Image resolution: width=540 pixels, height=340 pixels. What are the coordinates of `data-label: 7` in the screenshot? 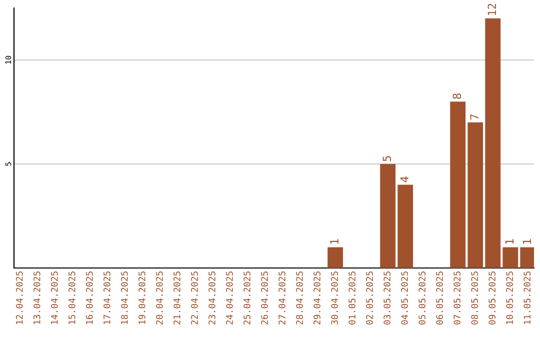 It's located at (474, 117).